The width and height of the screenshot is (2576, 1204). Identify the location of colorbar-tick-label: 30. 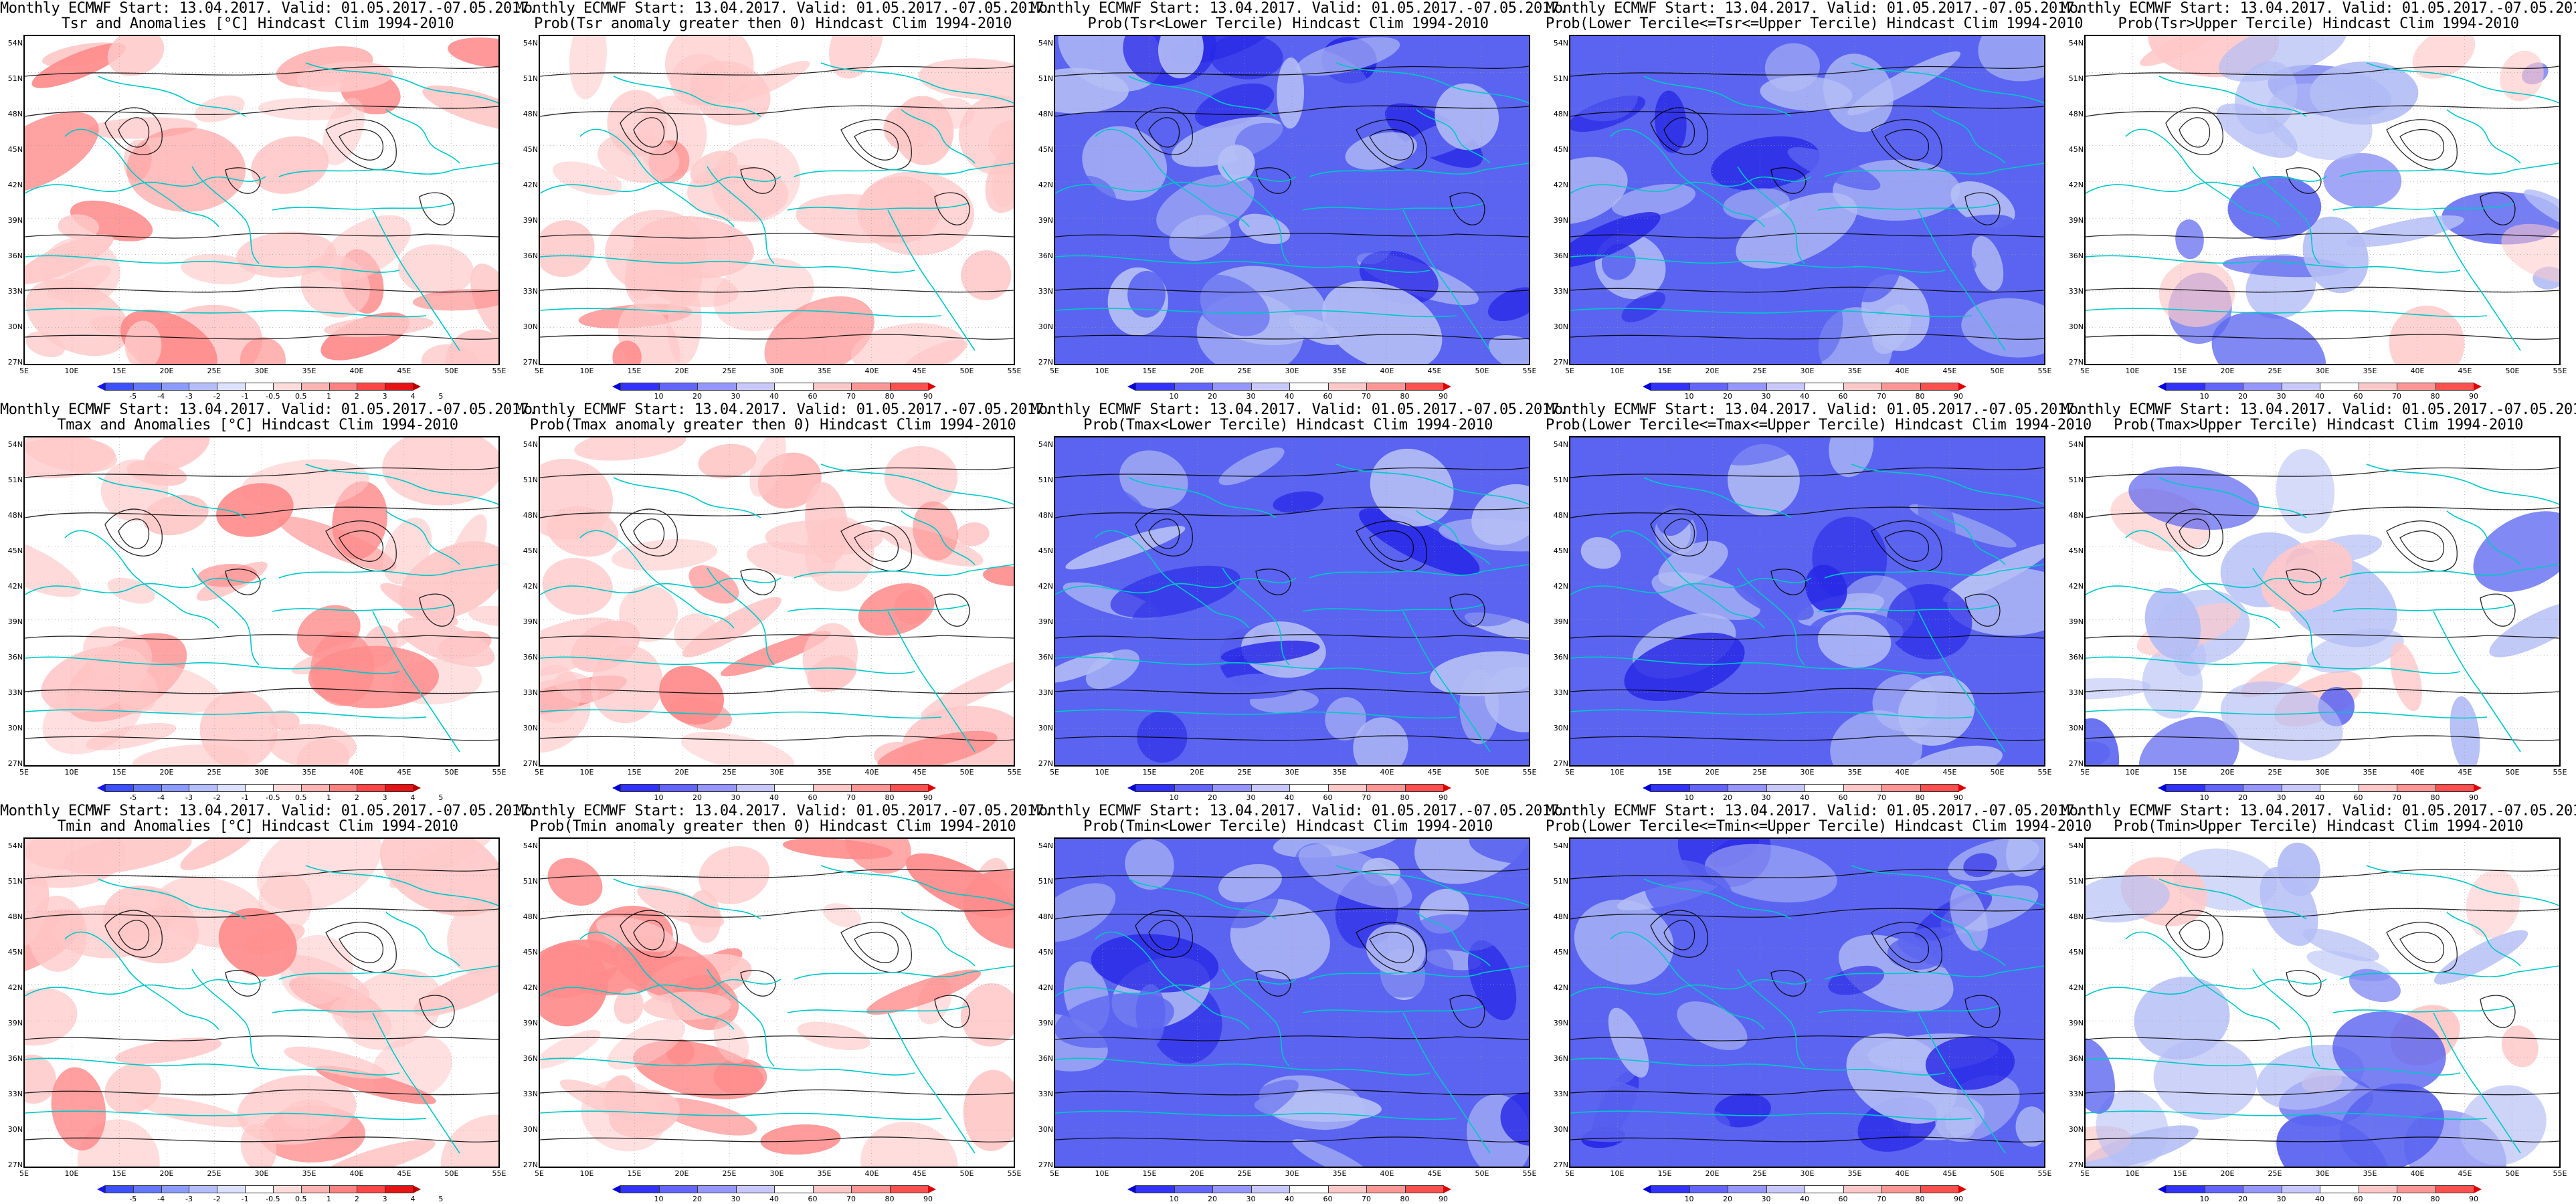
(1766, 797).